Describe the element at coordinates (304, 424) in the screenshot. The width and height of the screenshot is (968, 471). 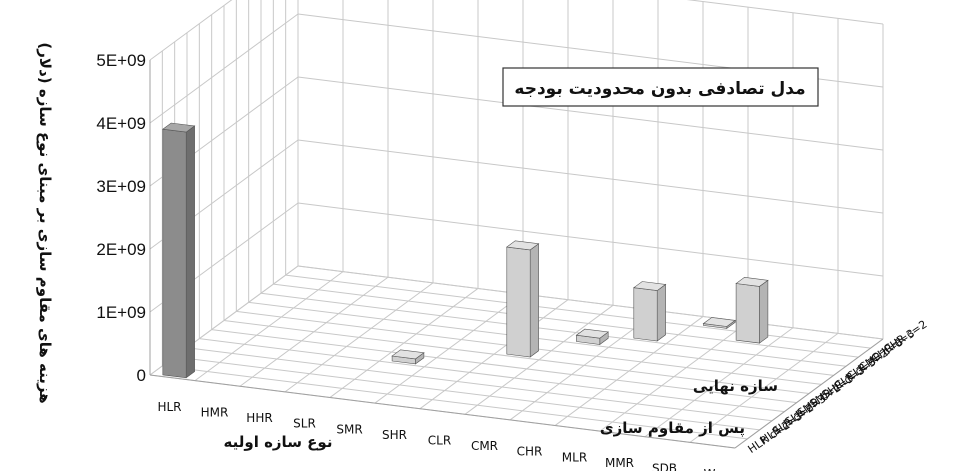
I see `x-tick-label: SLR` at that location.